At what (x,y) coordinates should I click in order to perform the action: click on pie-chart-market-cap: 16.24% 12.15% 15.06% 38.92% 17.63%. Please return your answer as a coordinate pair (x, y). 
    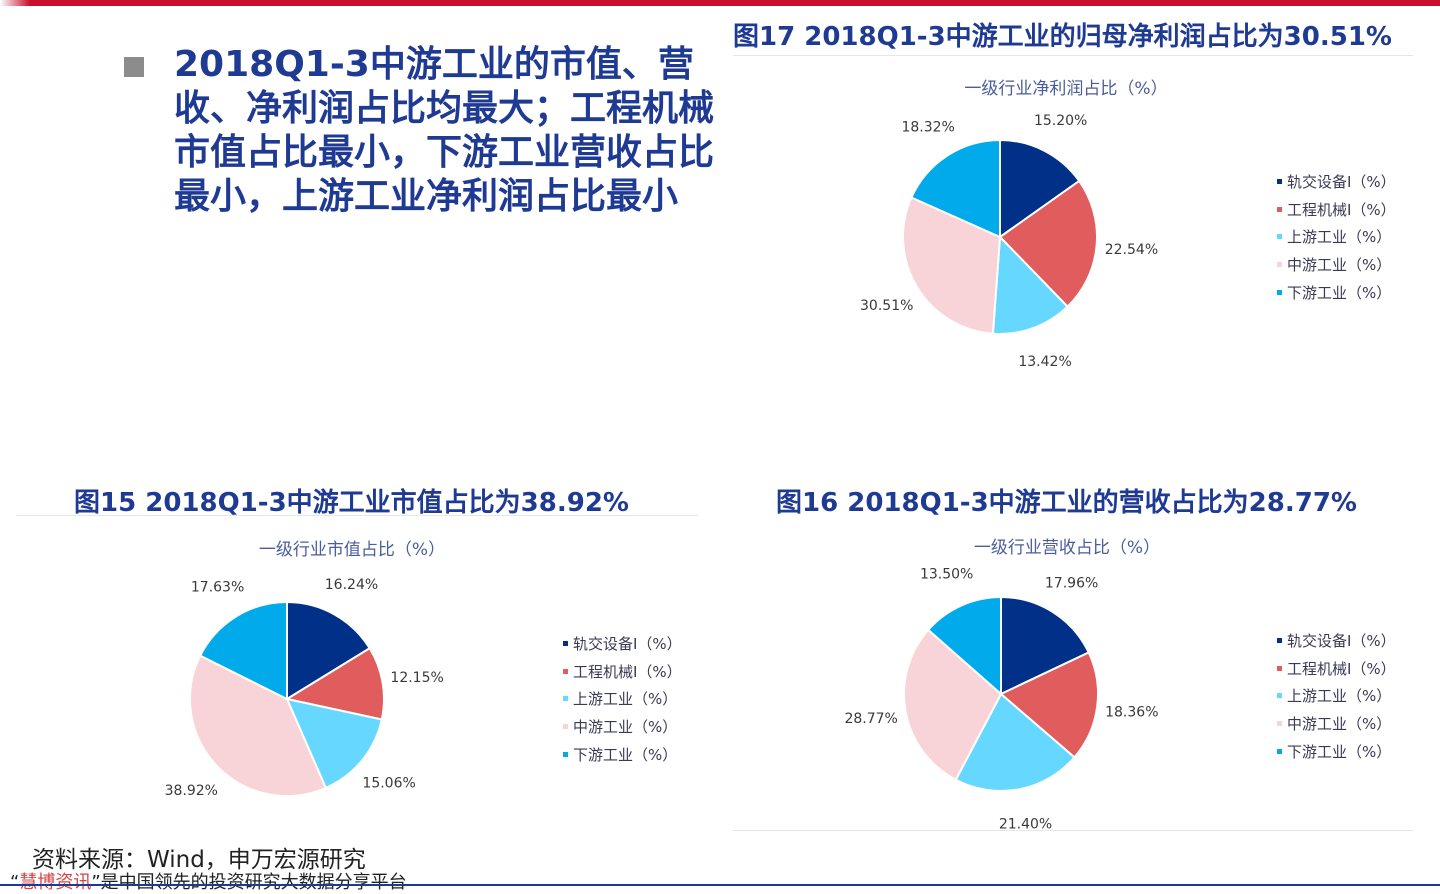
    Looking at the image, I should click on (304, 688).